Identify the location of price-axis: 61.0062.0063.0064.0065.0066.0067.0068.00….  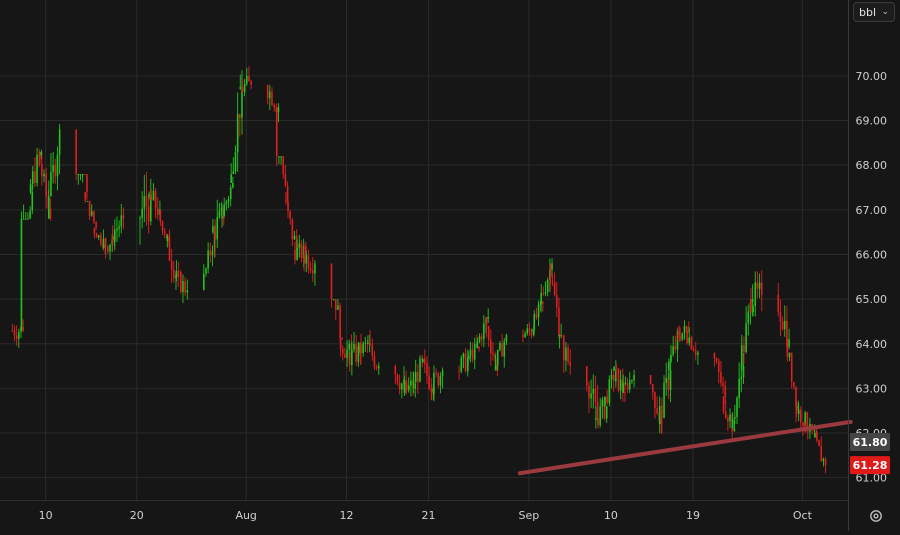
(872, 277).